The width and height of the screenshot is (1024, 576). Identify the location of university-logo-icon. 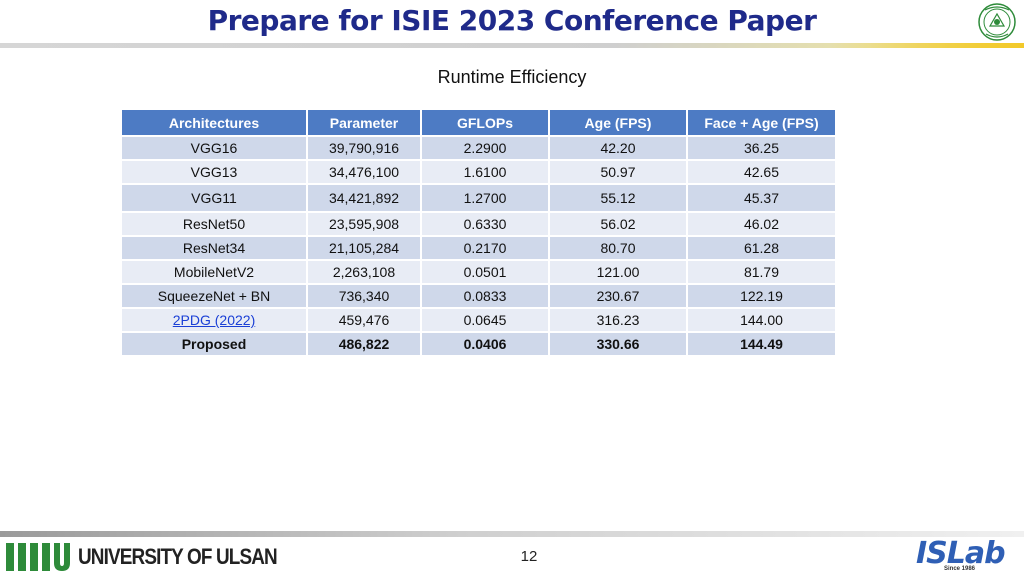
(38, 557).